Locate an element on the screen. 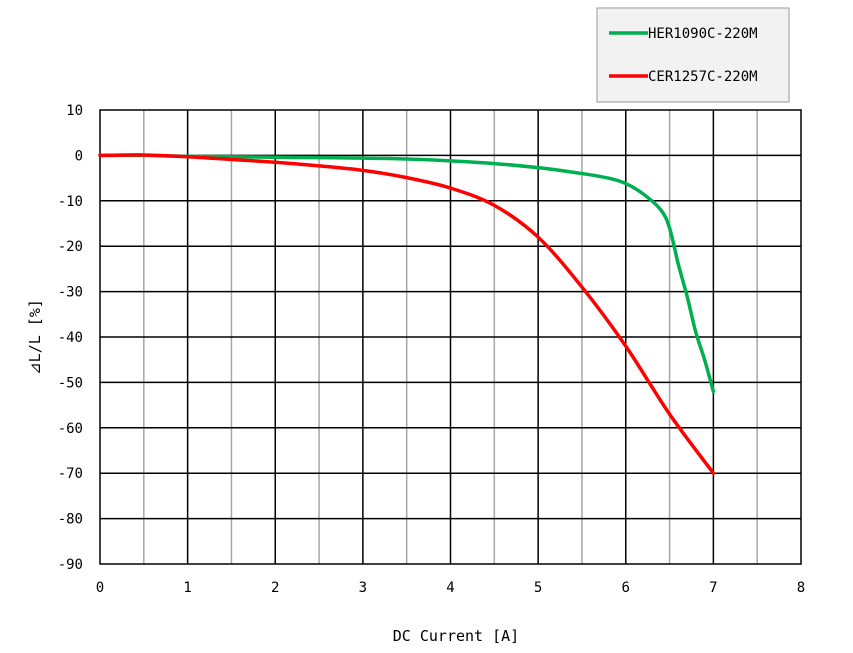  legend-box is located at coordinates (693, 55).